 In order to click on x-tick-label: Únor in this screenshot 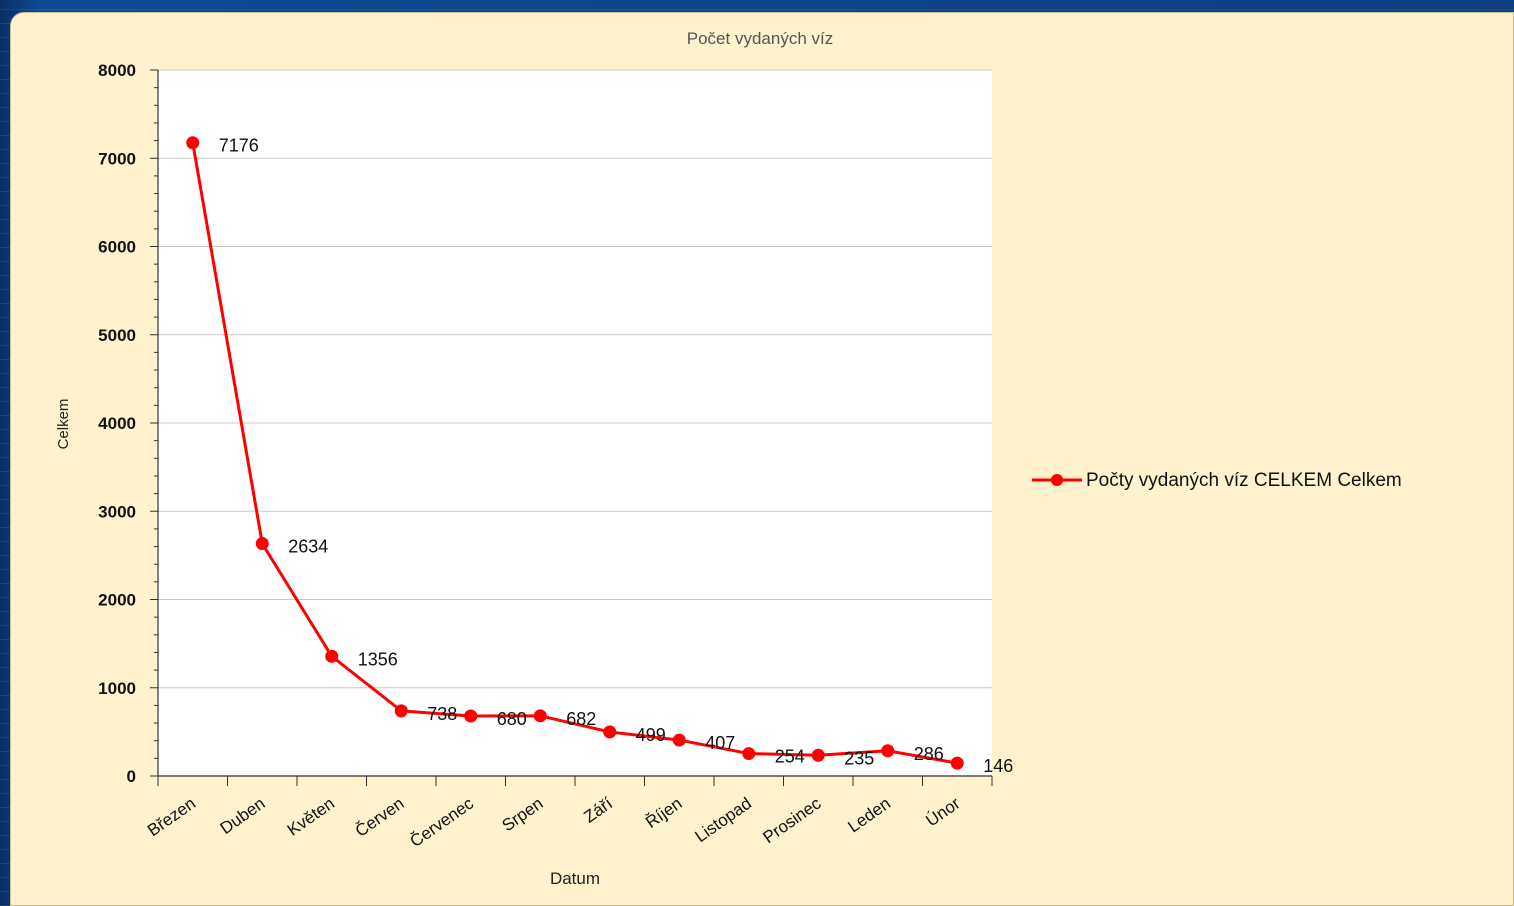, I will do `click(942, 812)`.